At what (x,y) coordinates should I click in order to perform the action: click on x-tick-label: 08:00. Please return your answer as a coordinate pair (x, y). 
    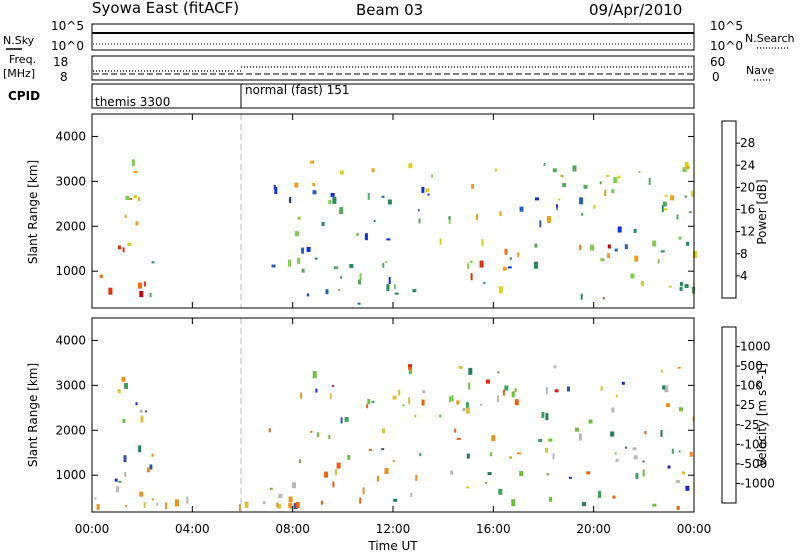
    Looking at the image, I should click on (292, 529).